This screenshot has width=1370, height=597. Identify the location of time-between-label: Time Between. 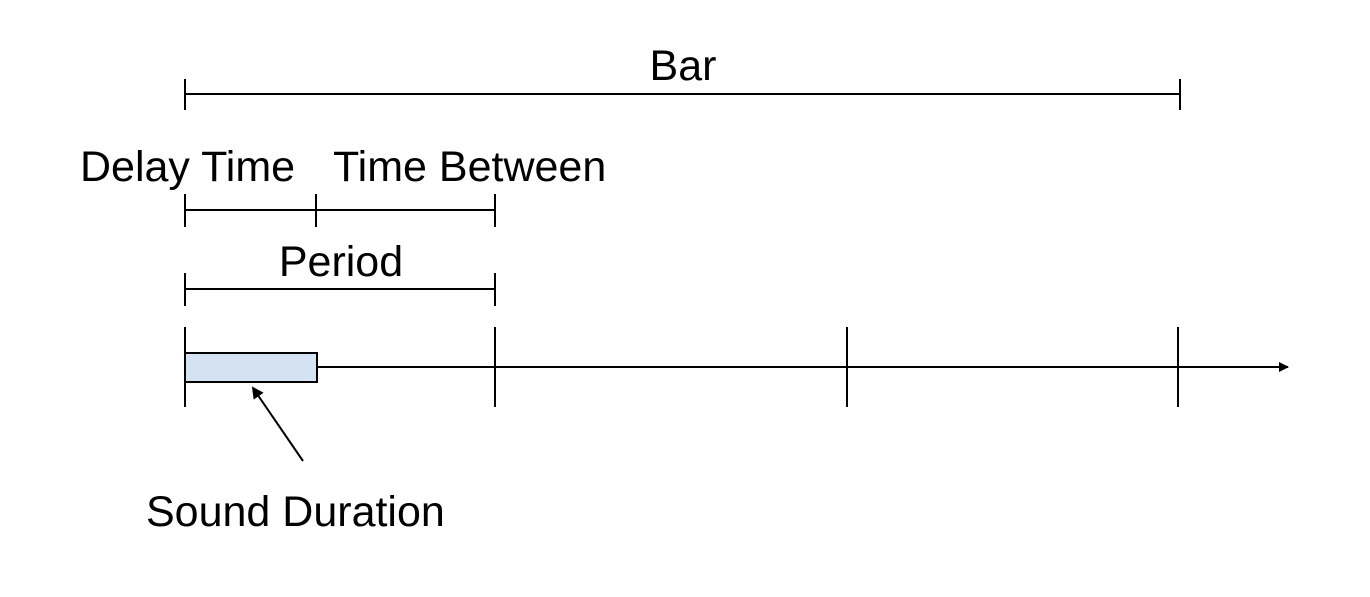
(469, 167).